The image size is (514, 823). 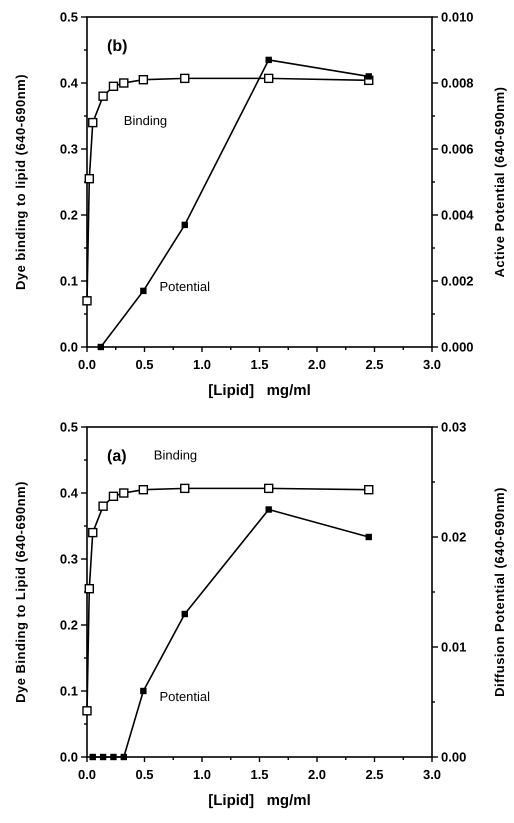 What do you see at coordinates (457, 281) in the screenshot?
I see `y2-tick-label: 0.002` at bounding box center [457, 281].